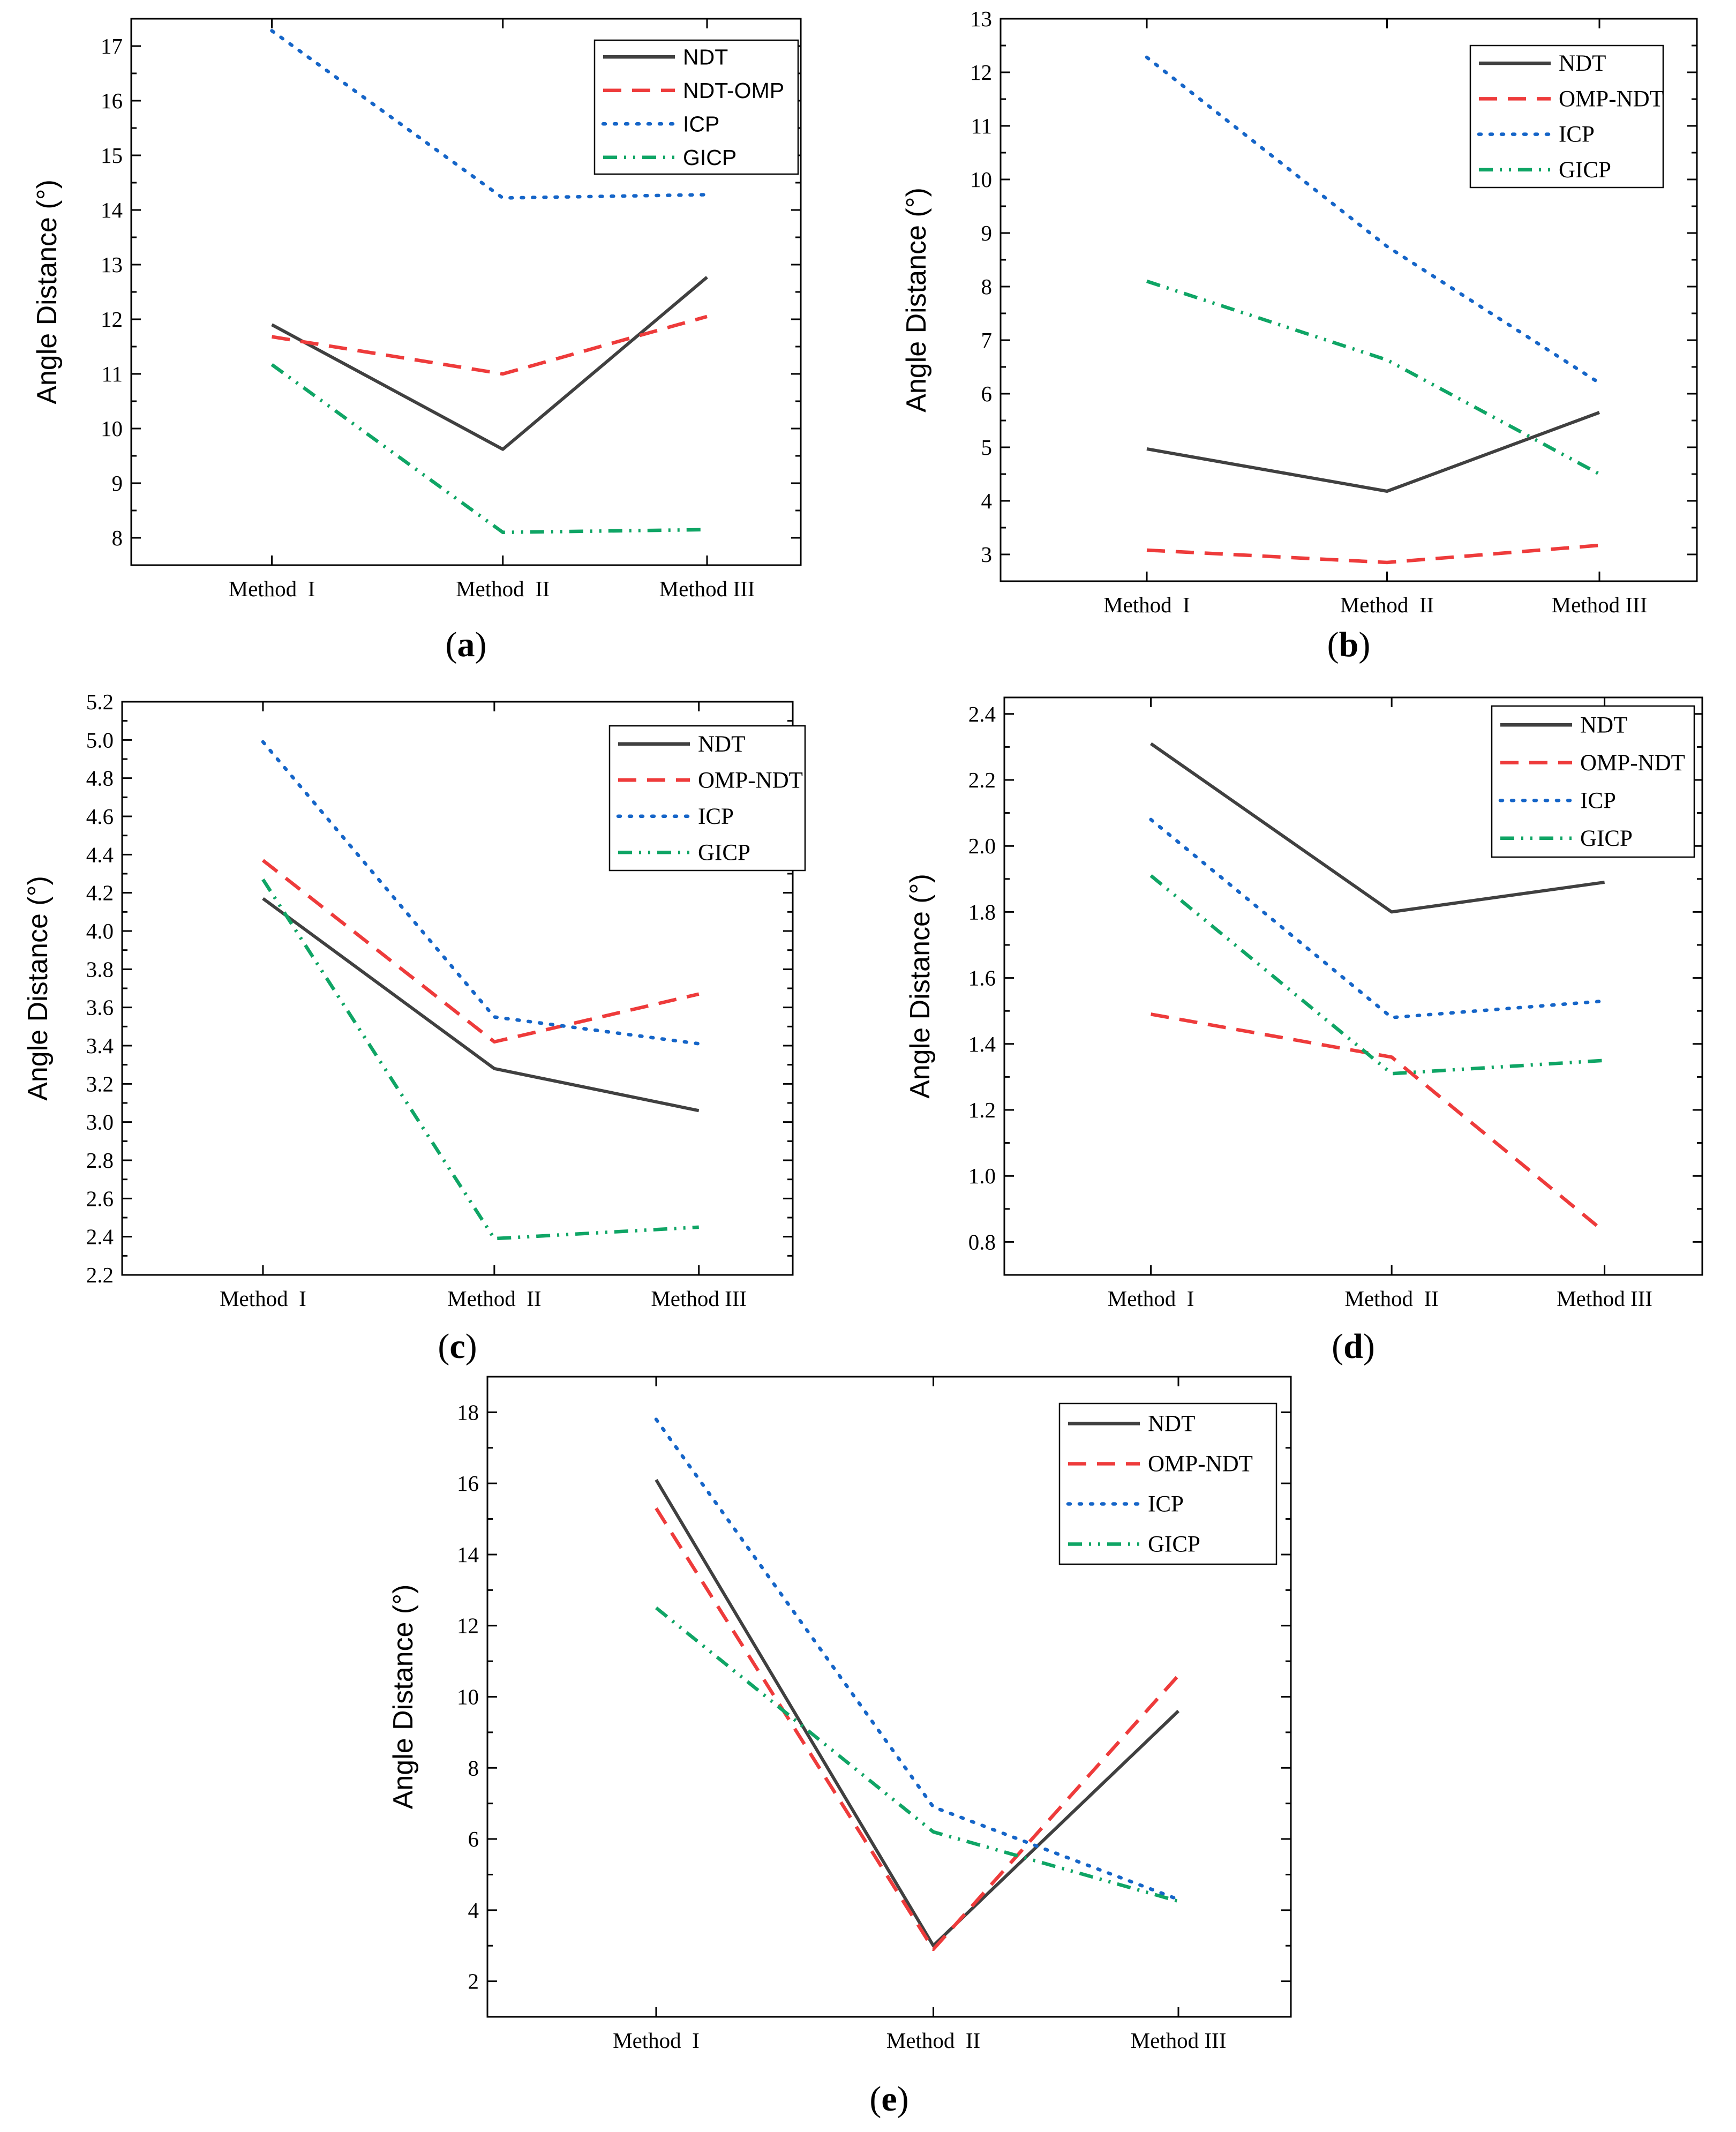 The height and width of the screenshot is (2132, 1736). What do you see at coordinates (473, 1982) in the screenshot?
I see `y-tick-label: 2` at bounding box center [473, 1982].